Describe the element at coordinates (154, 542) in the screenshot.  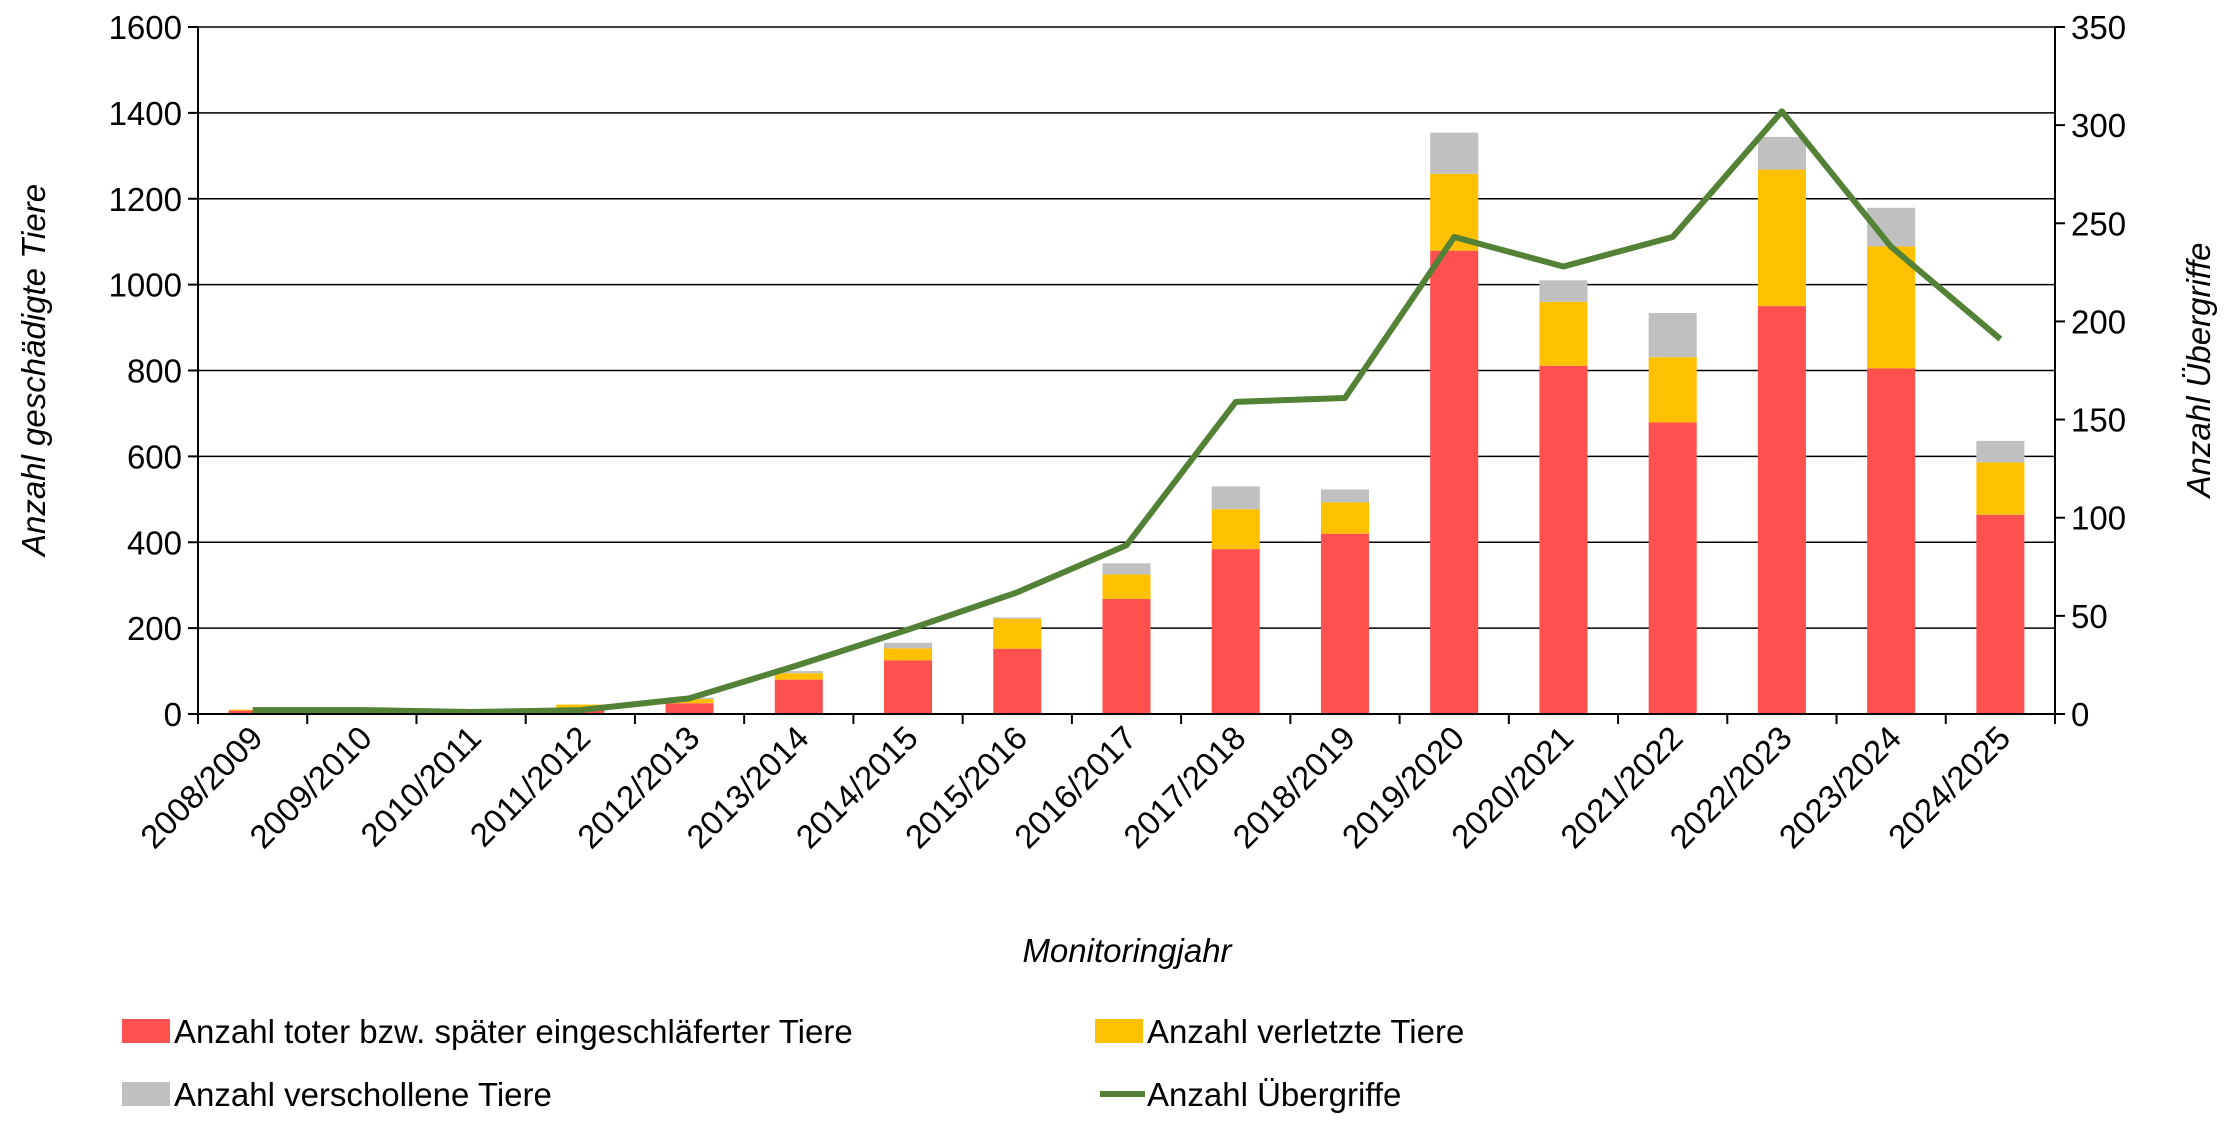
I see `y-tick-label: 400` at that location.